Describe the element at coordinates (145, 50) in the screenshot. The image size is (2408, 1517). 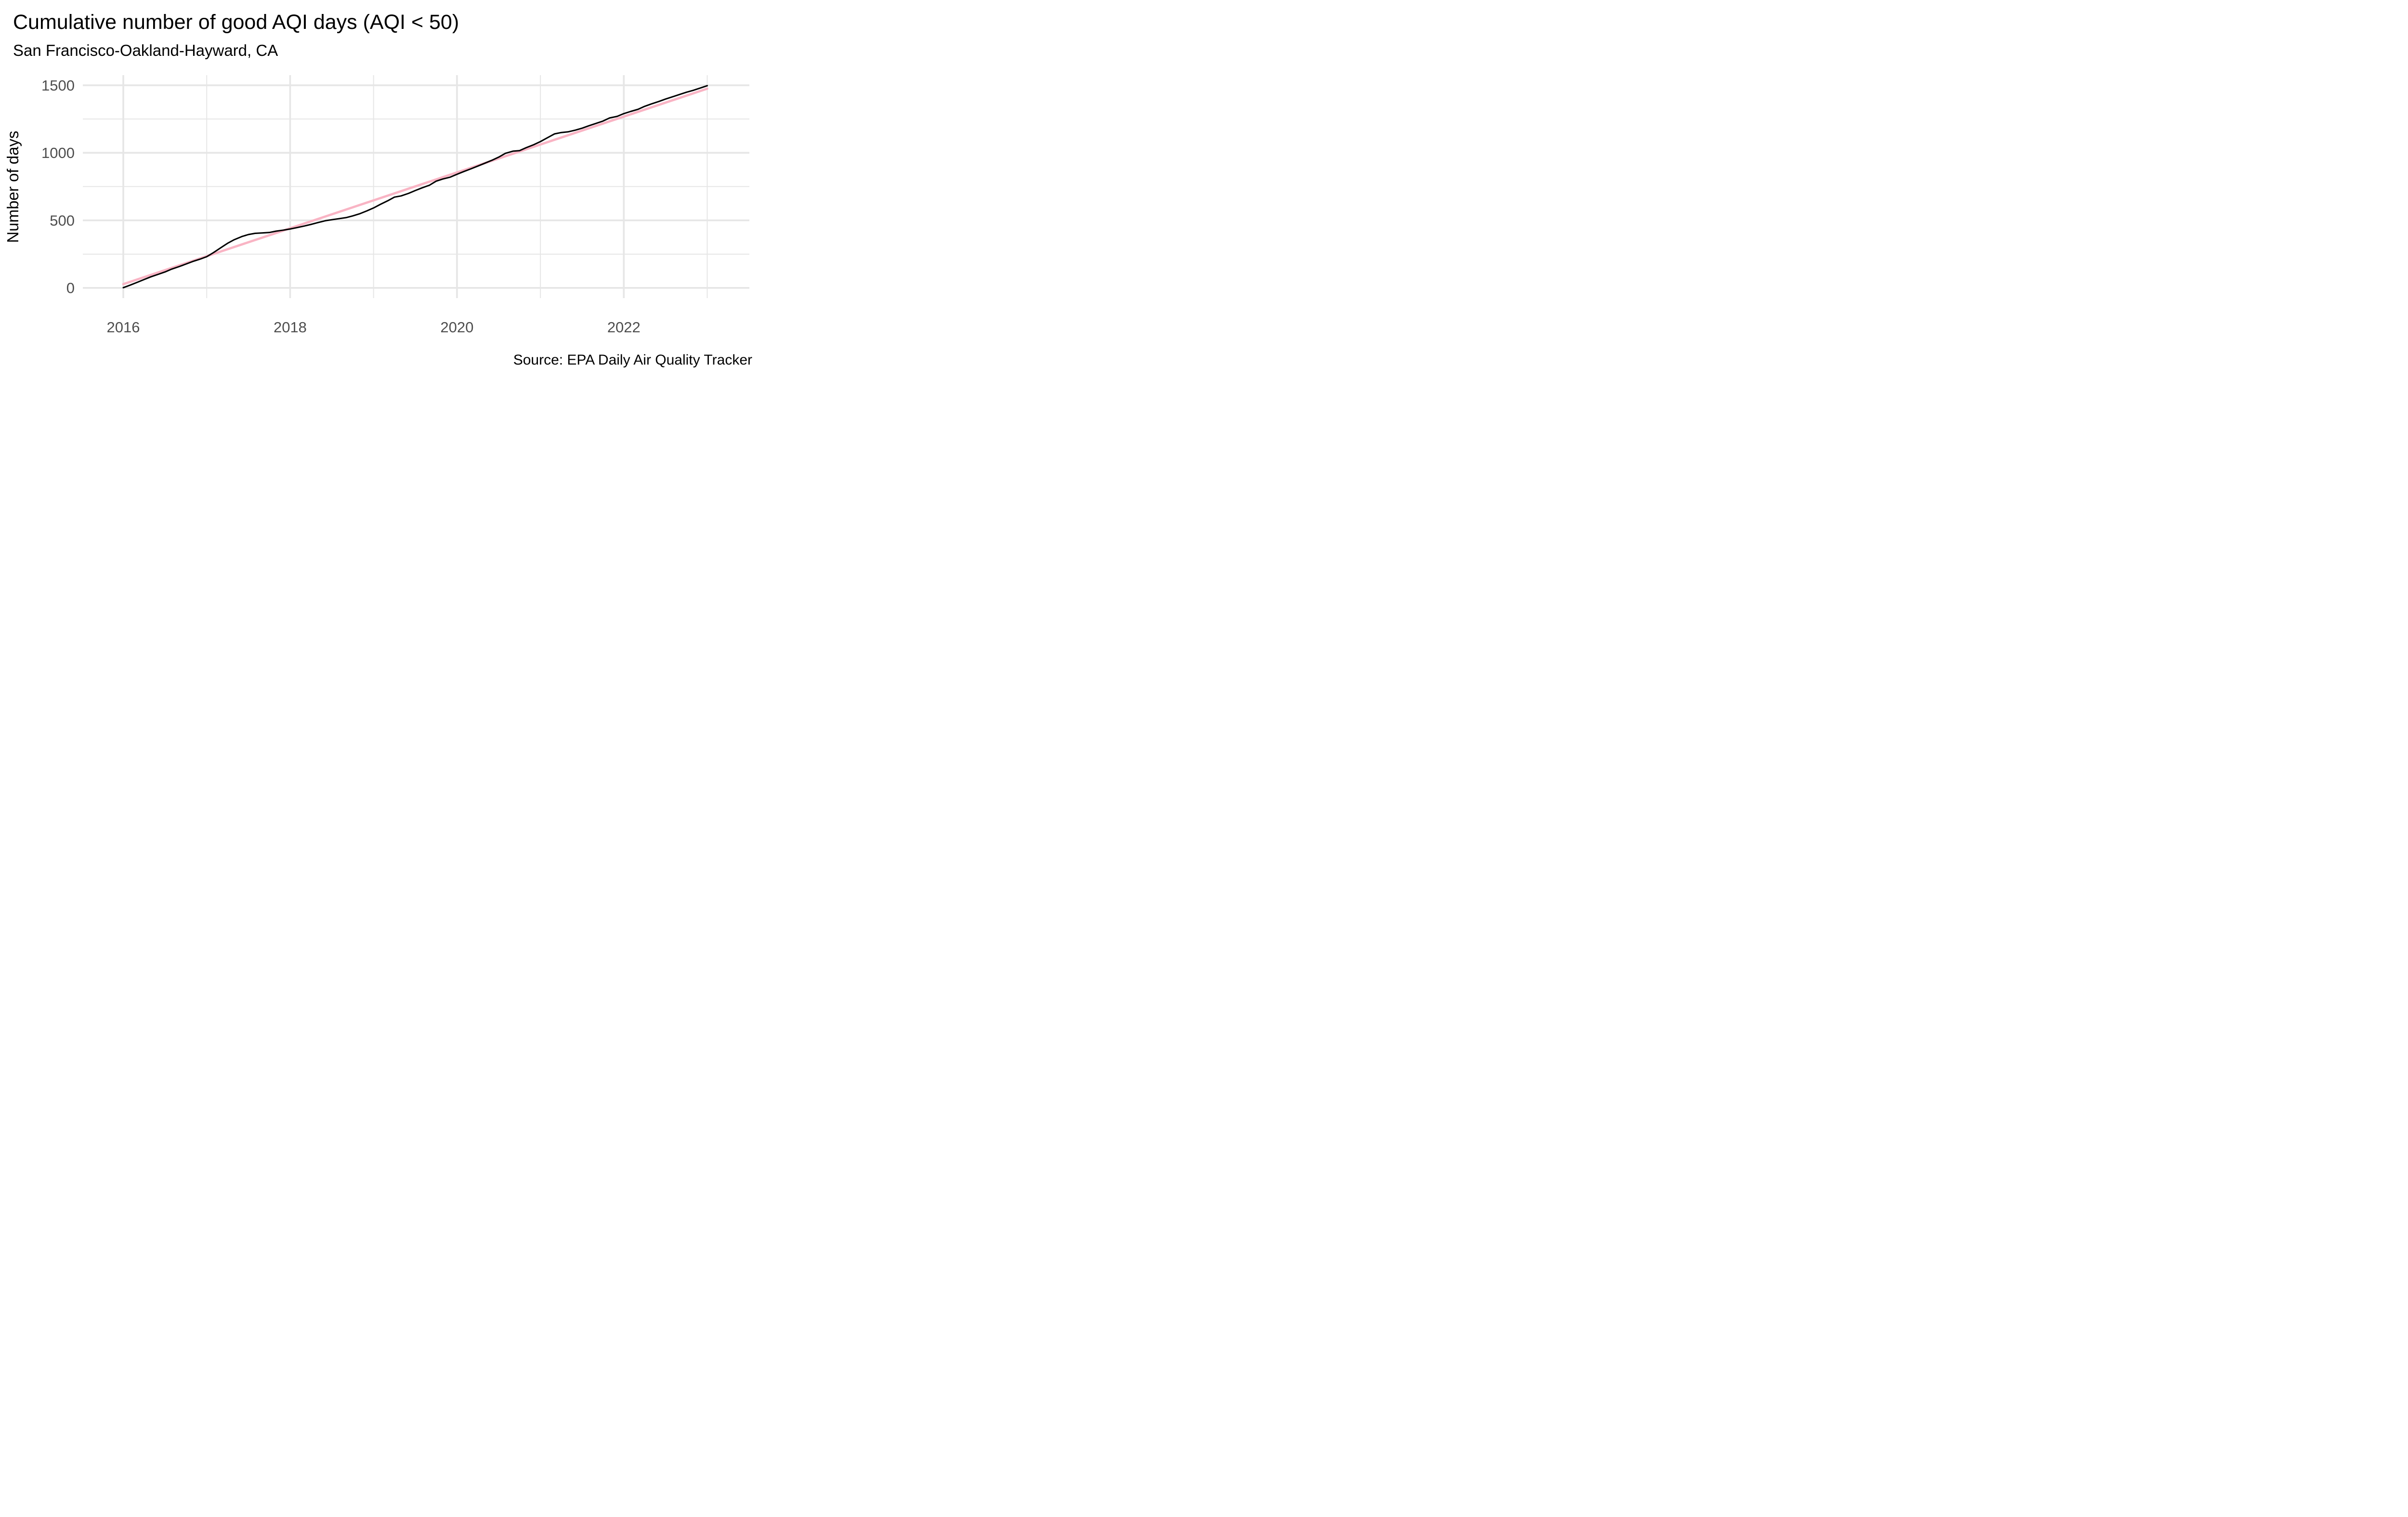
I see `chart-subtitle: San Francisco-Oakland-Hayward, CA` at that location.